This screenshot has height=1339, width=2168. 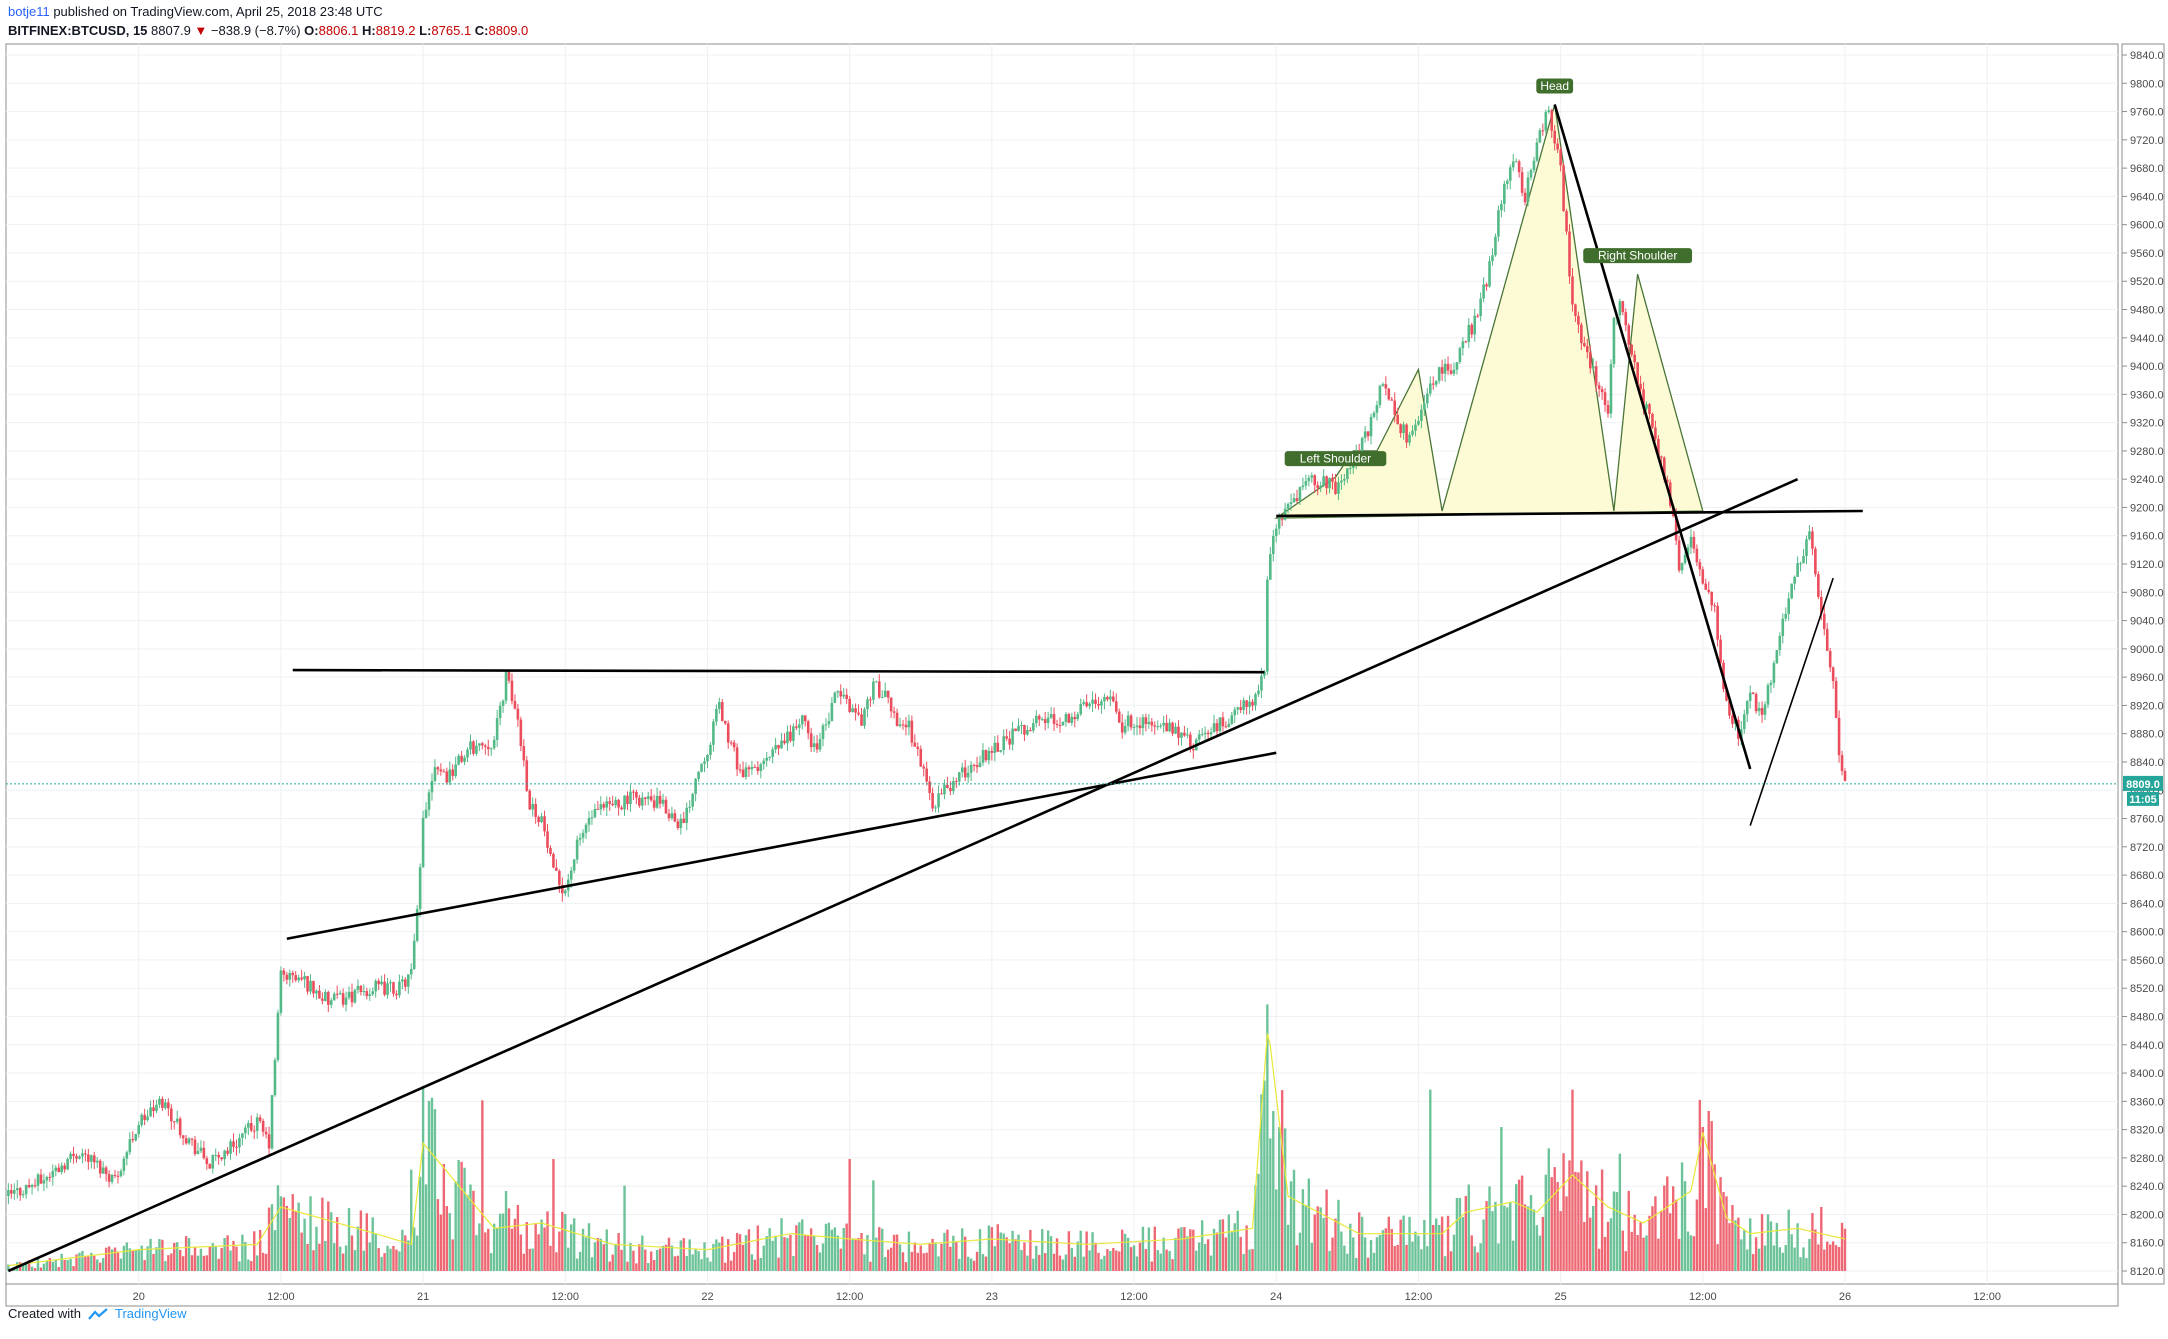 What do you see at coordinates (1276, 1297) in the screenshot?
I see `x-tick-label: 24` at bounding box center [1276, 1297].